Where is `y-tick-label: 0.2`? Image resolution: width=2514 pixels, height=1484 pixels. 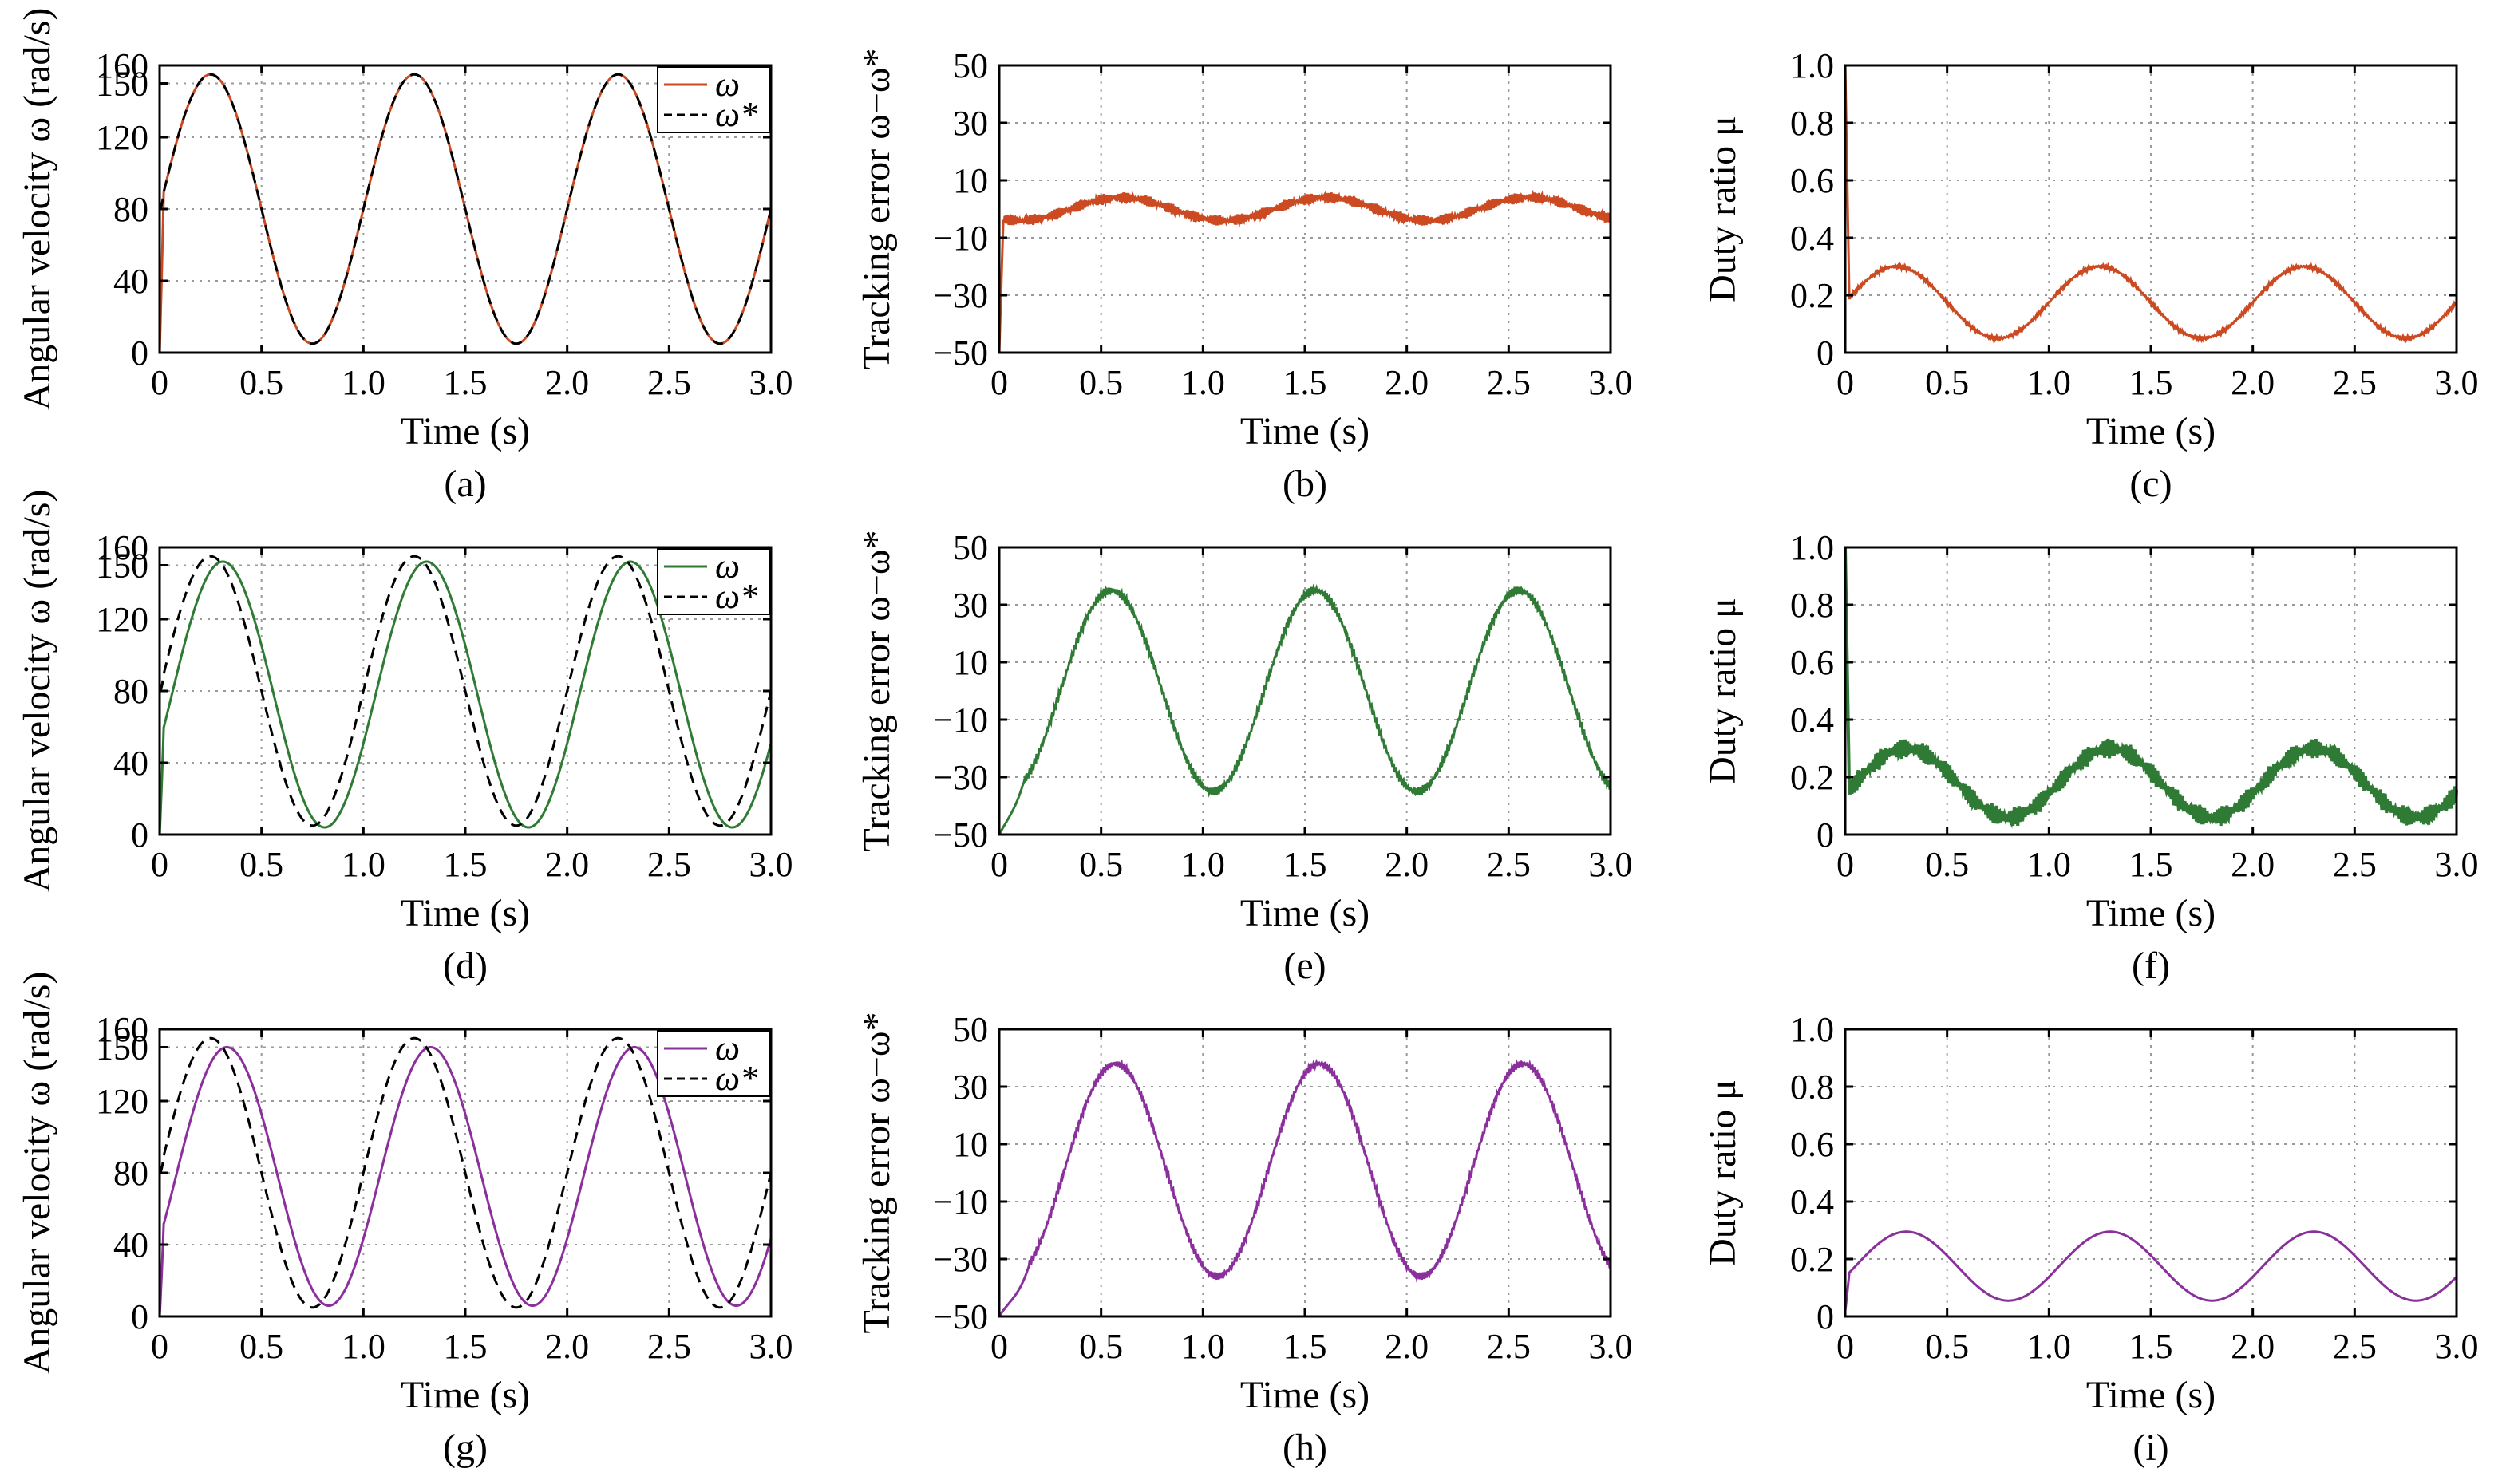 y-tick-label: 0.2 is located at coordinates (1812, 1259).